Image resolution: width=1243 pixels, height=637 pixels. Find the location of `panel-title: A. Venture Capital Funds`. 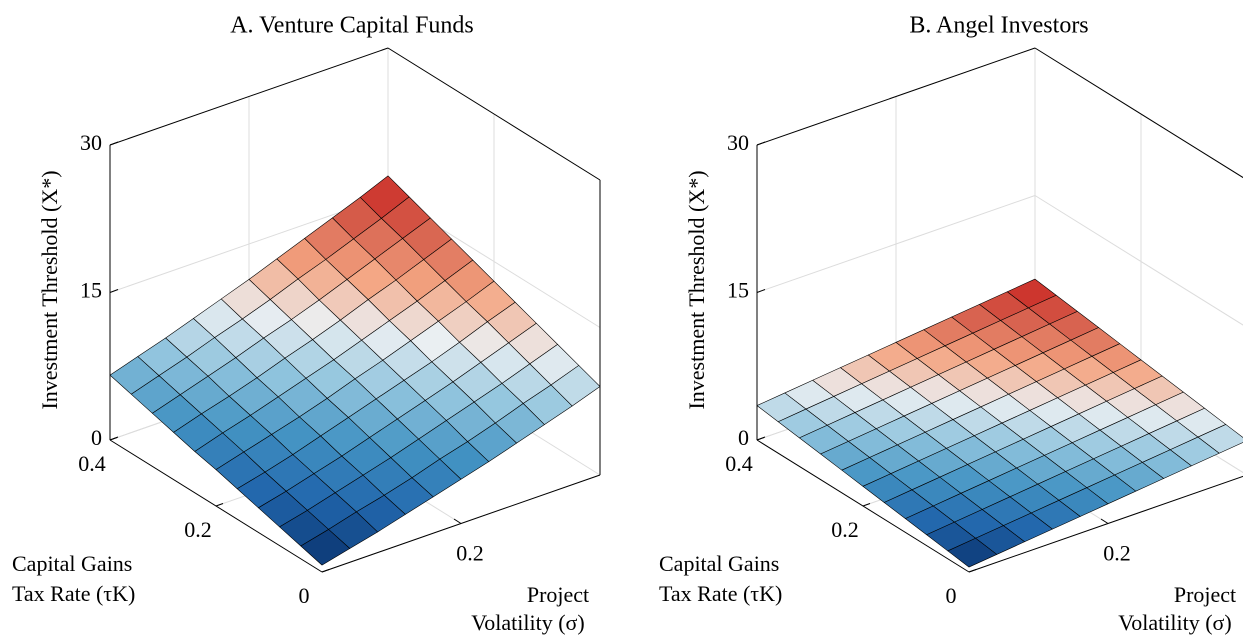

panel-title: A. Venture Capital Funds is located at coordinates (352, 26).